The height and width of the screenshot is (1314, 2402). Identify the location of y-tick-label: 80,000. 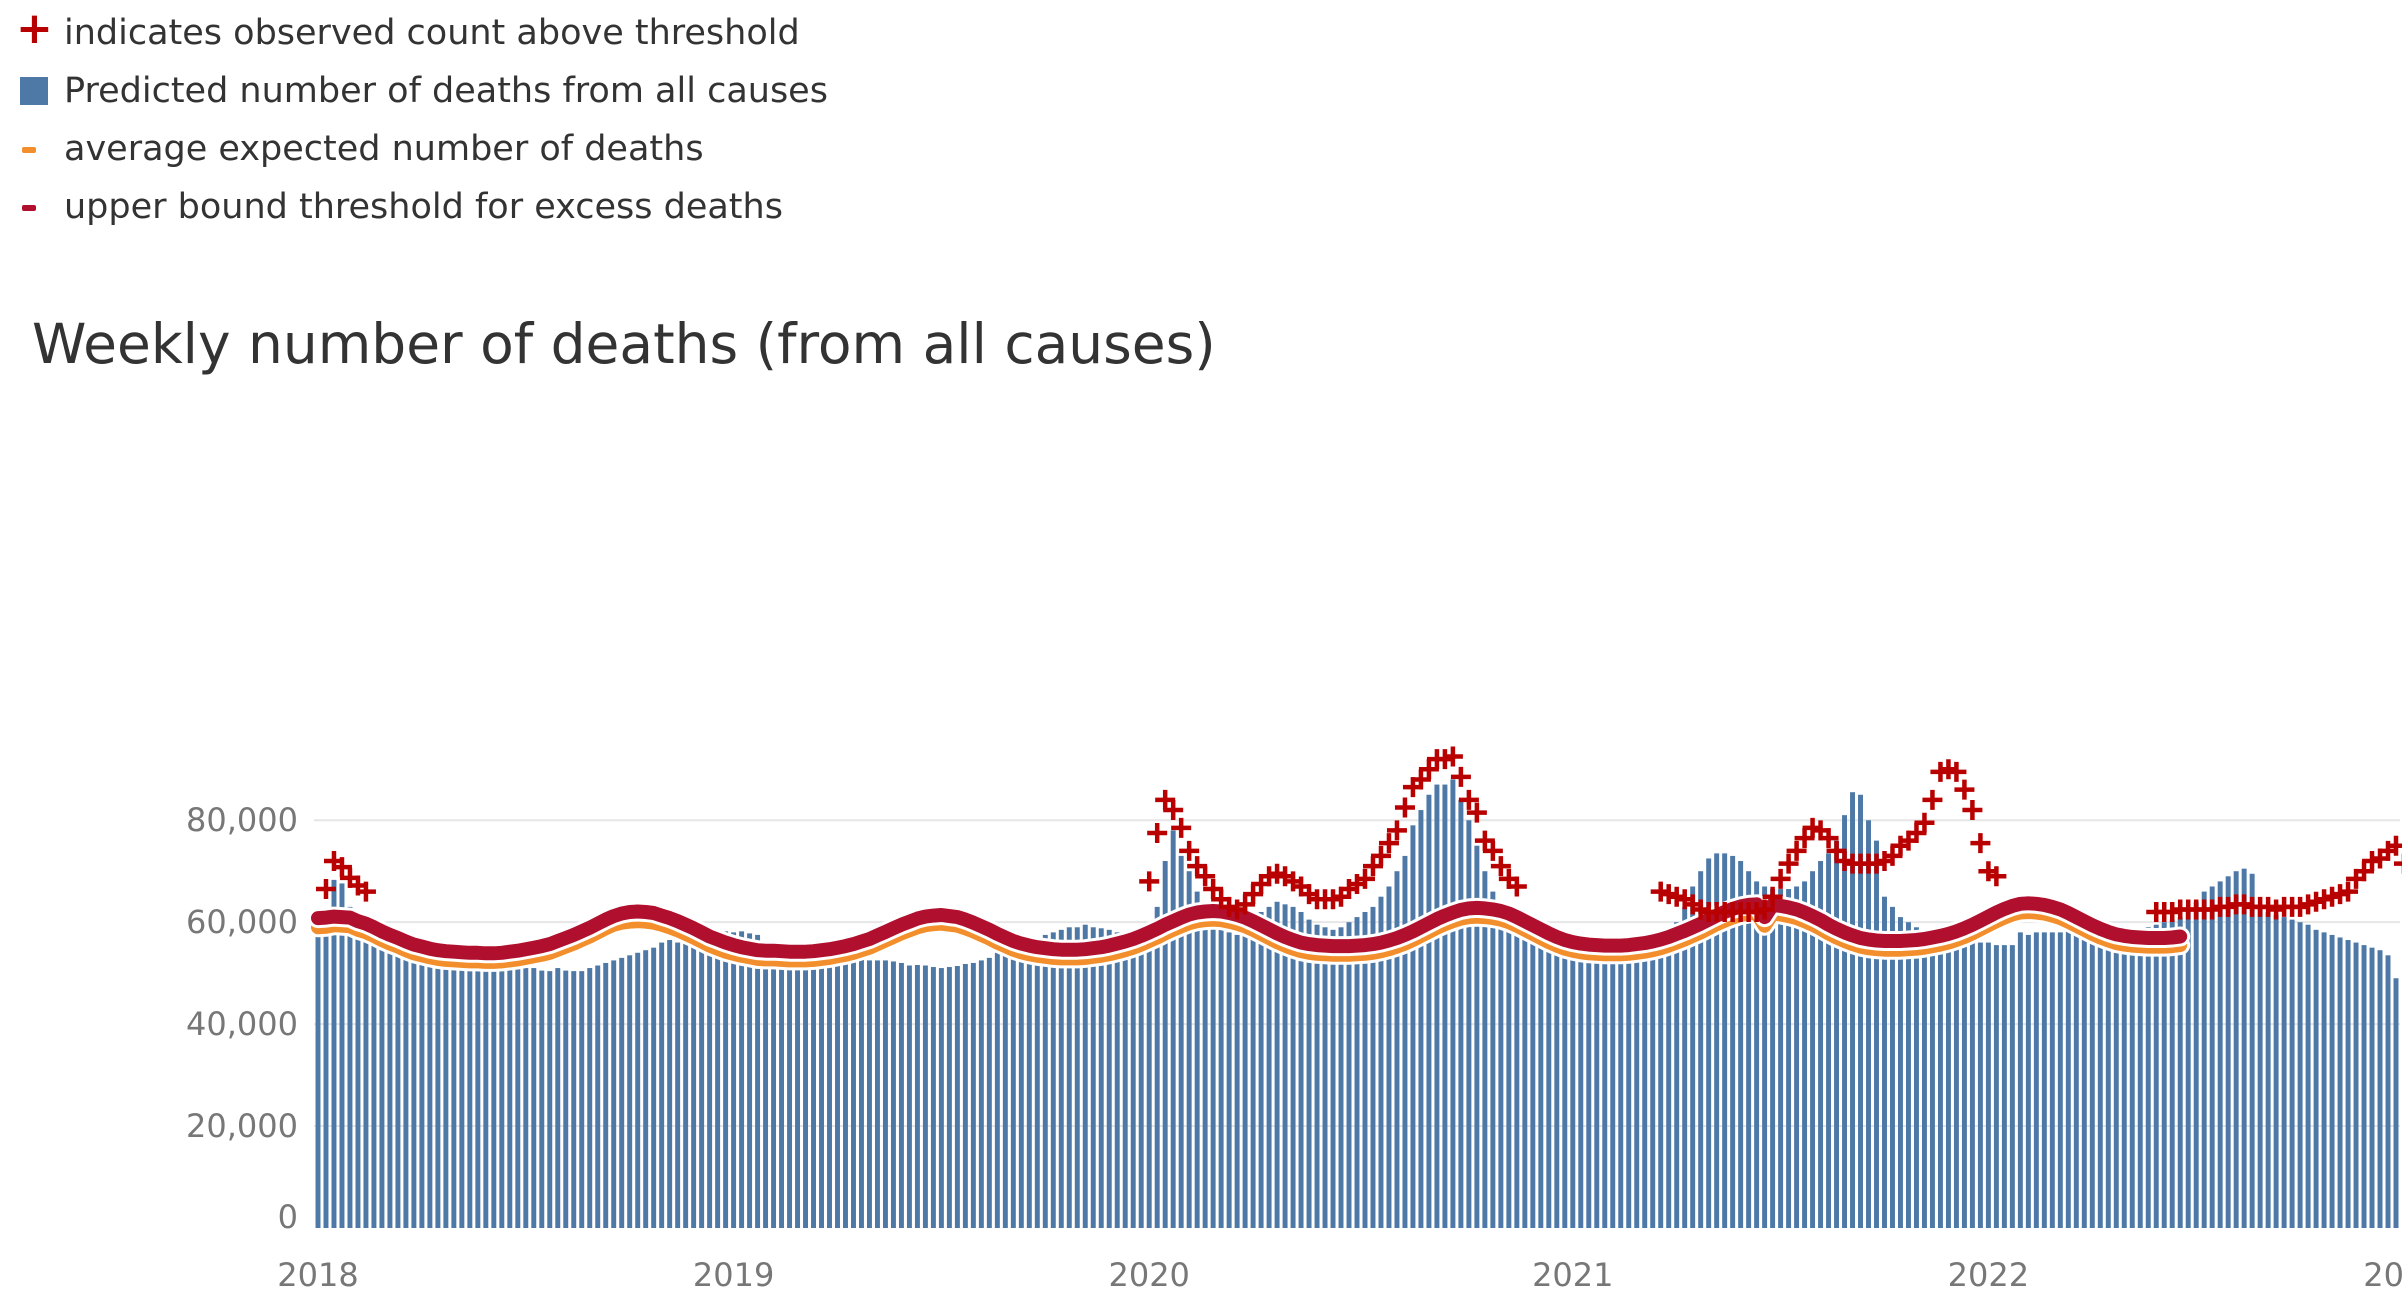
(242, 820).